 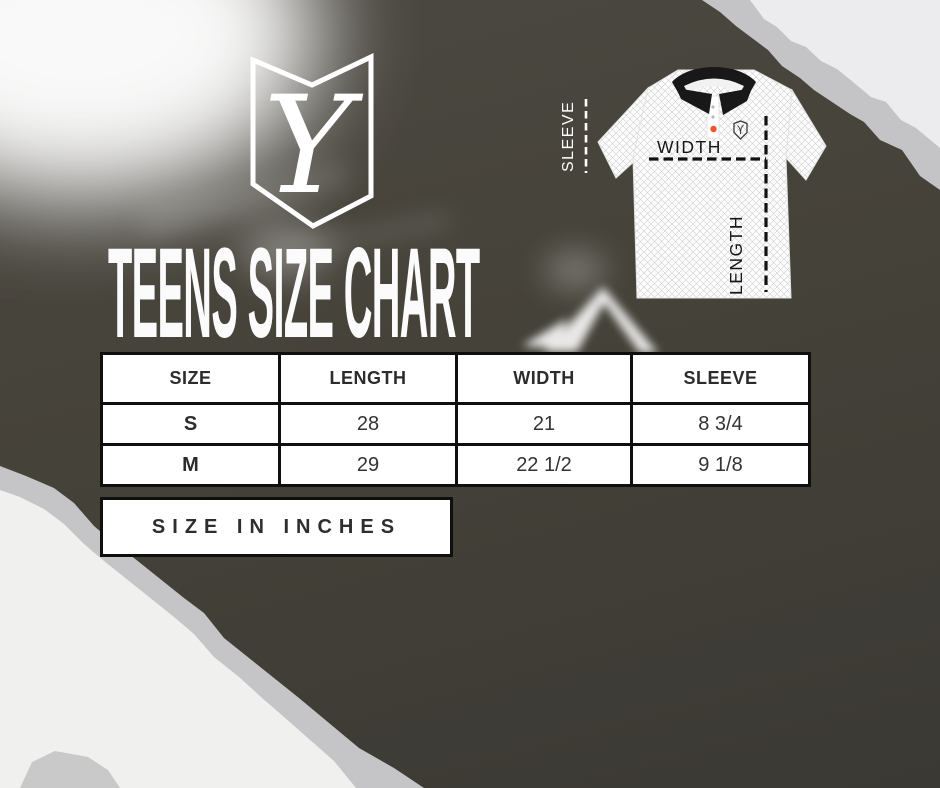 What do you see at coordinates (740, 130) in the screenshot?
I see `chest-logo-icon` at bounding box center [740, 130].